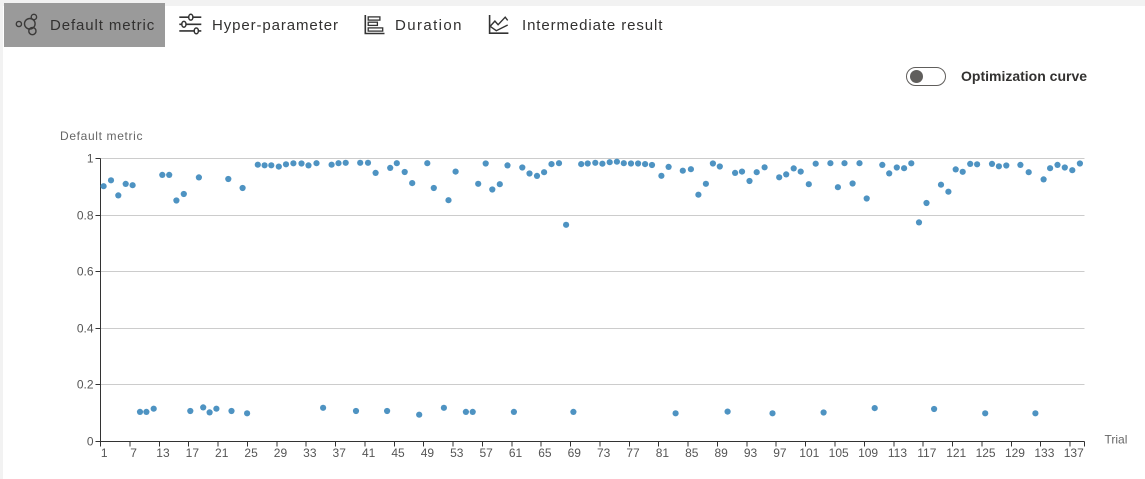 This screenshot has height=479, width=1145. What do you see at coordinates (575, 453) in the screenshot?
I see `svg-text: 69` at bounding box center [575, 453].